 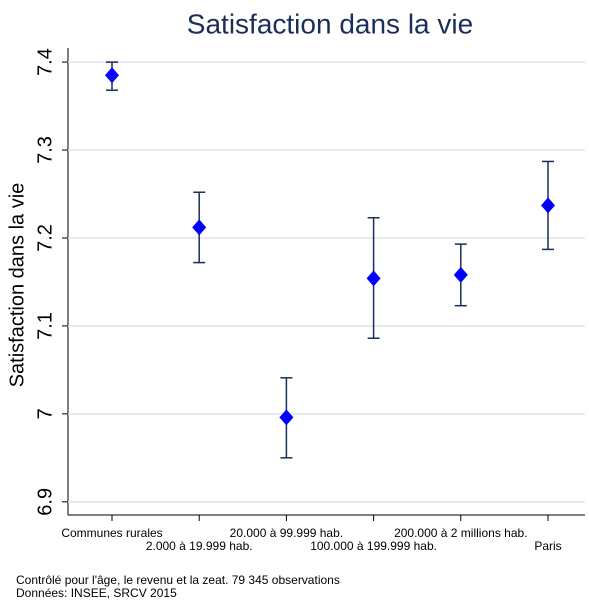 I want to click on x-tick-label: 200.000 à 2 millions hab., so click(x=460, y=533).